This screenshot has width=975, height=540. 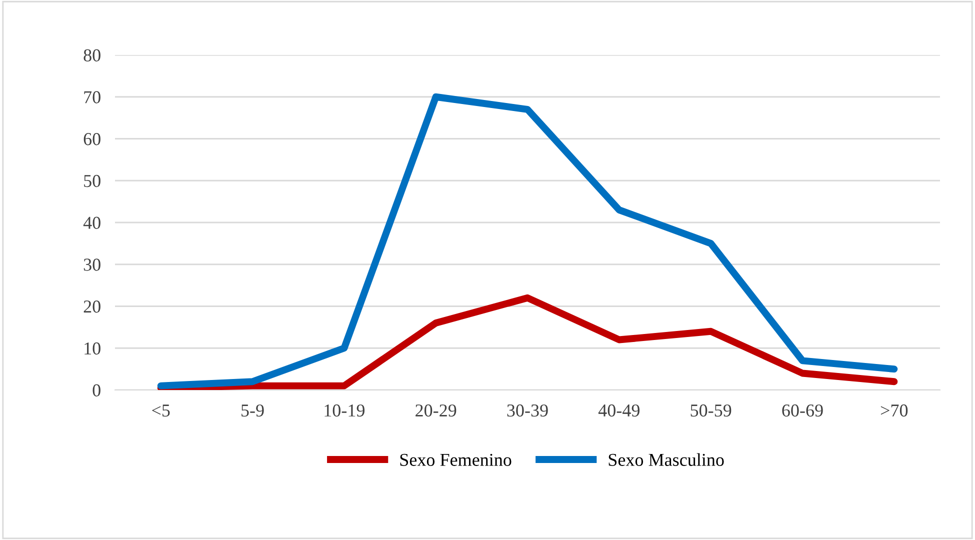 What do you see at coordinates (91, 222) in the screenshot?
I see `y-tick-label: 40` at bounding box center [91, 222].